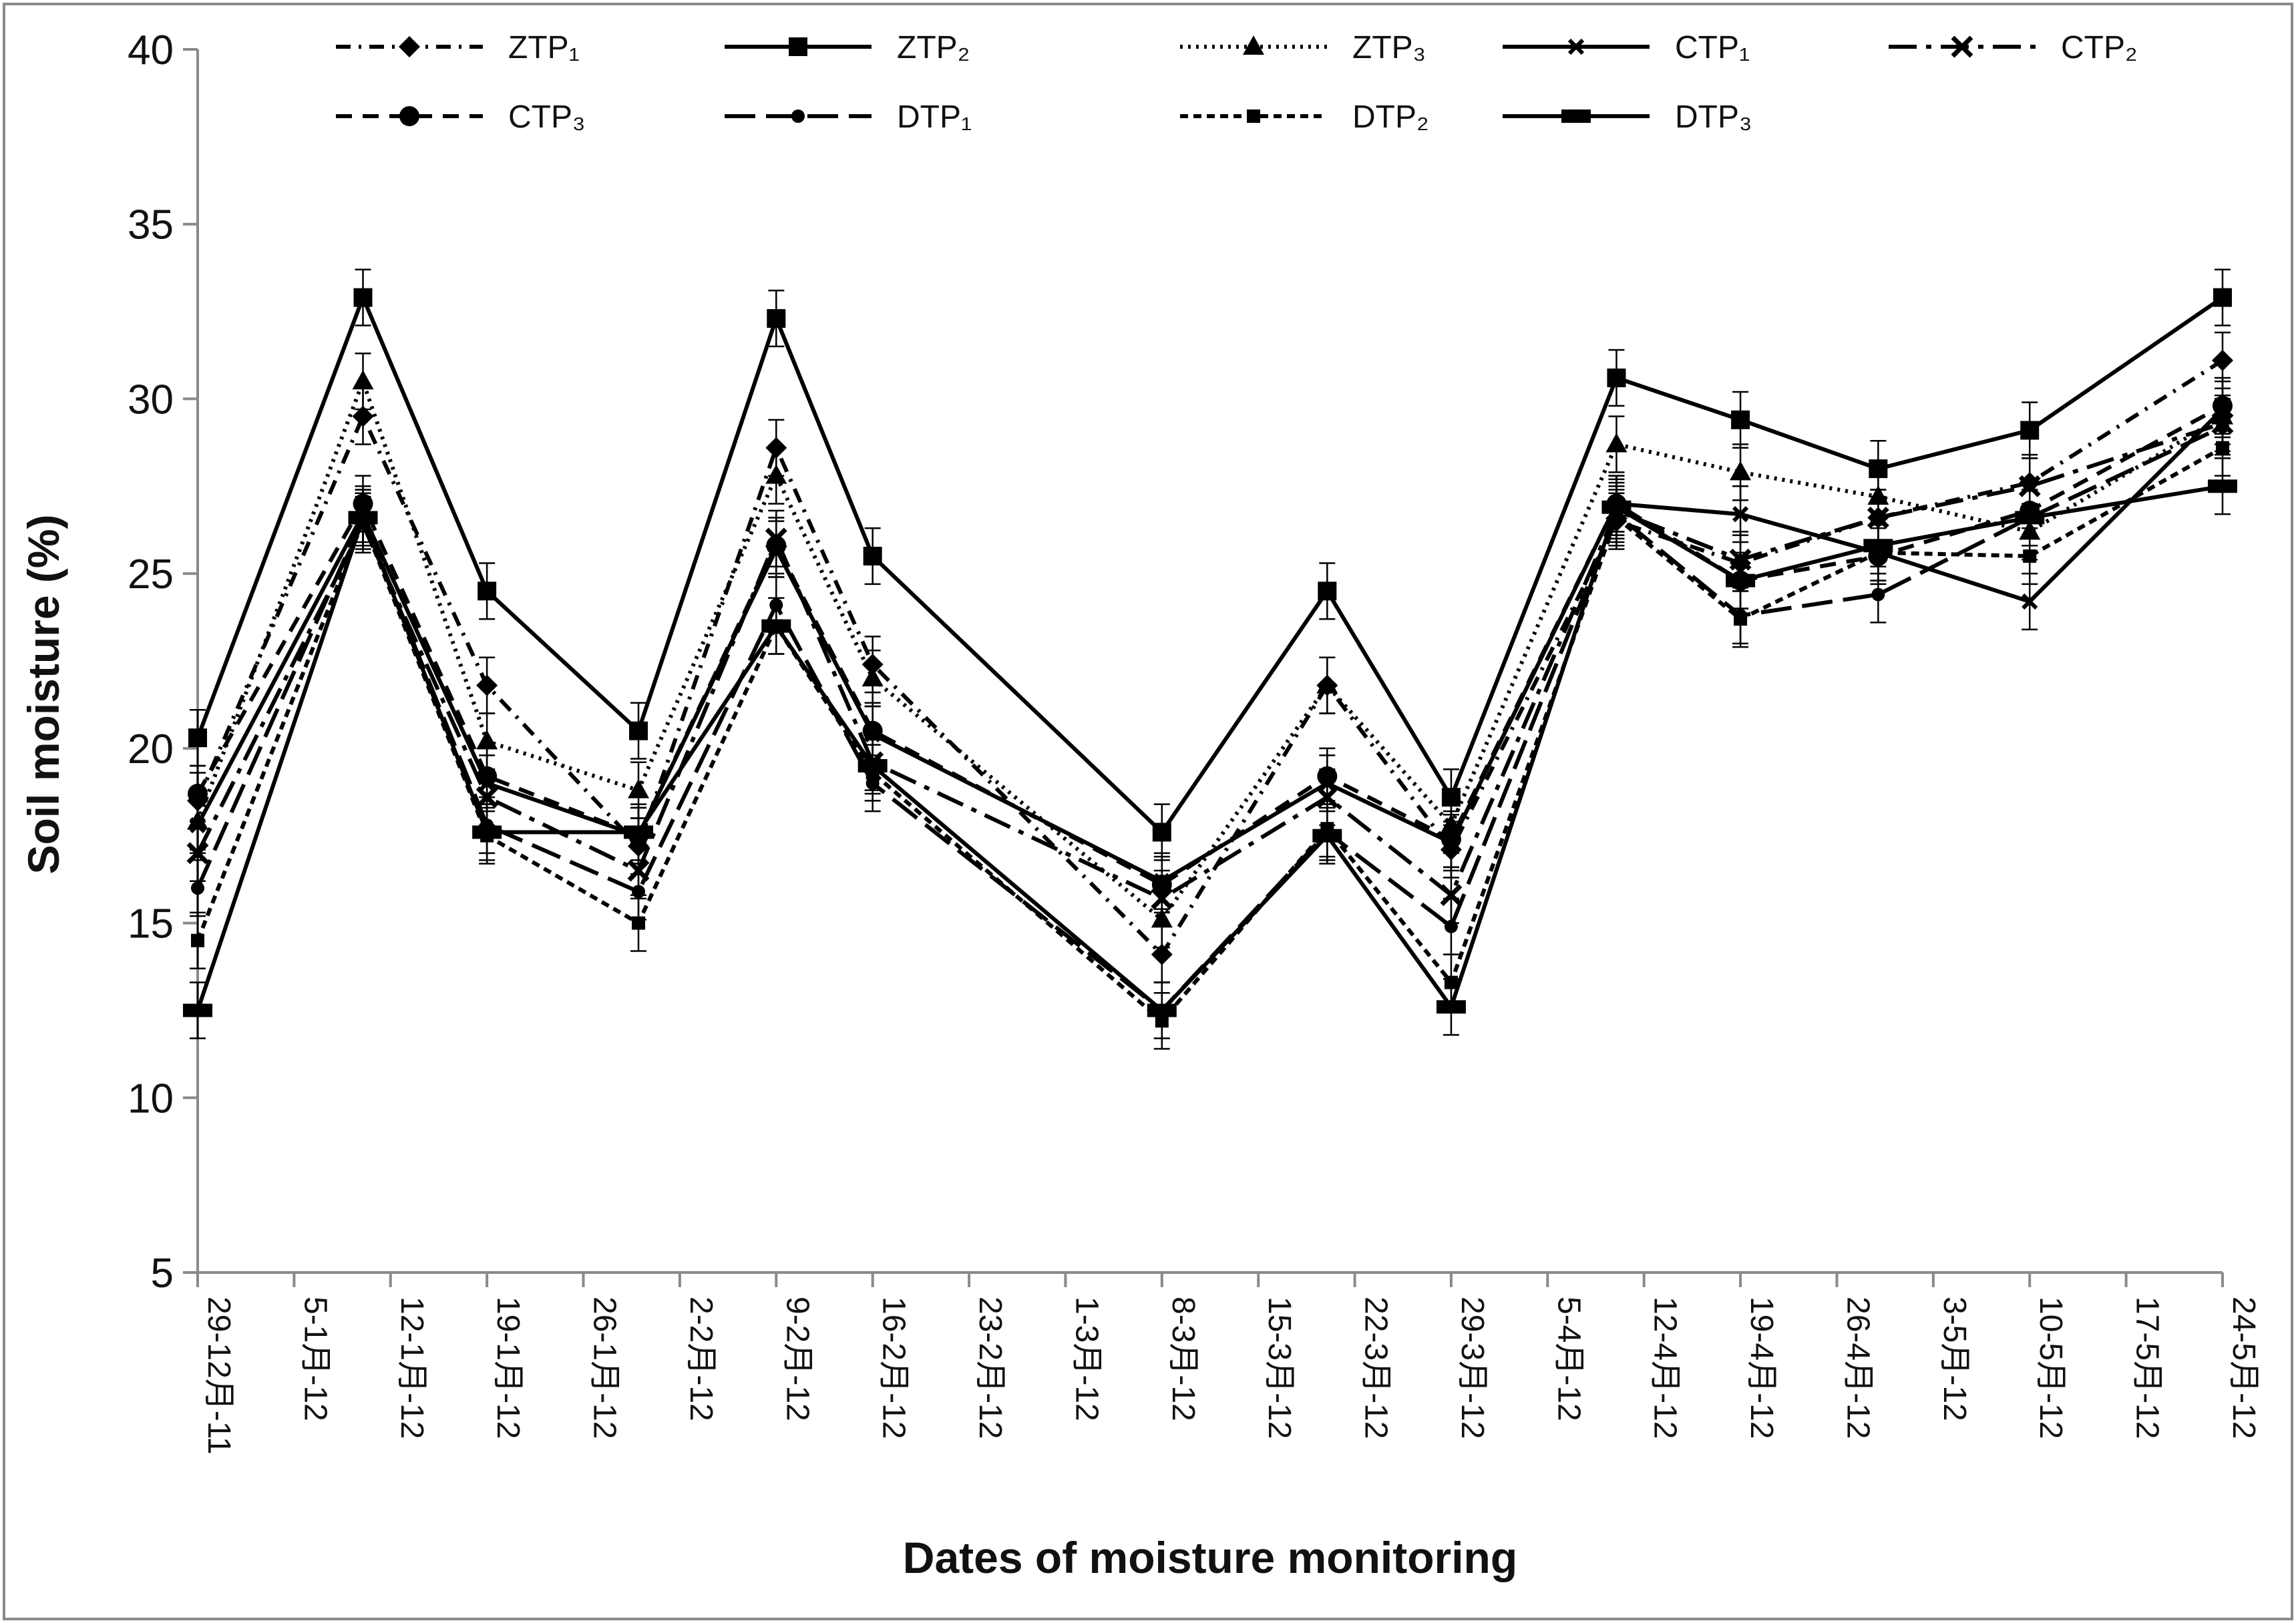 The image size is (2296, 1623). What do you see at coordinates (1304, 117) in the screenshot?
I see `legend-item: DTP₂` at bounding box center [1304, 117].